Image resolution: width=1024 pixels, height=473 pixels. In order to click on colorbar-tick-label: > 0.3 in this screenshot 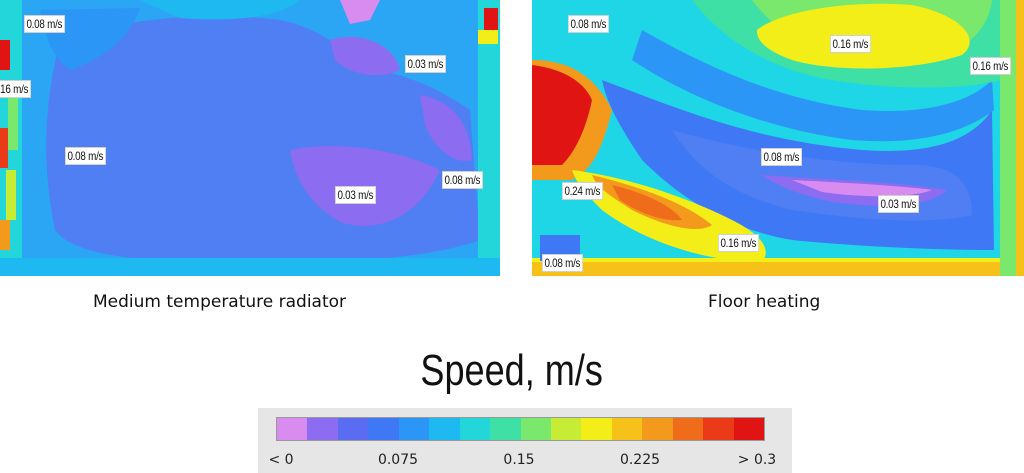, I will do `click(757, 460)`.